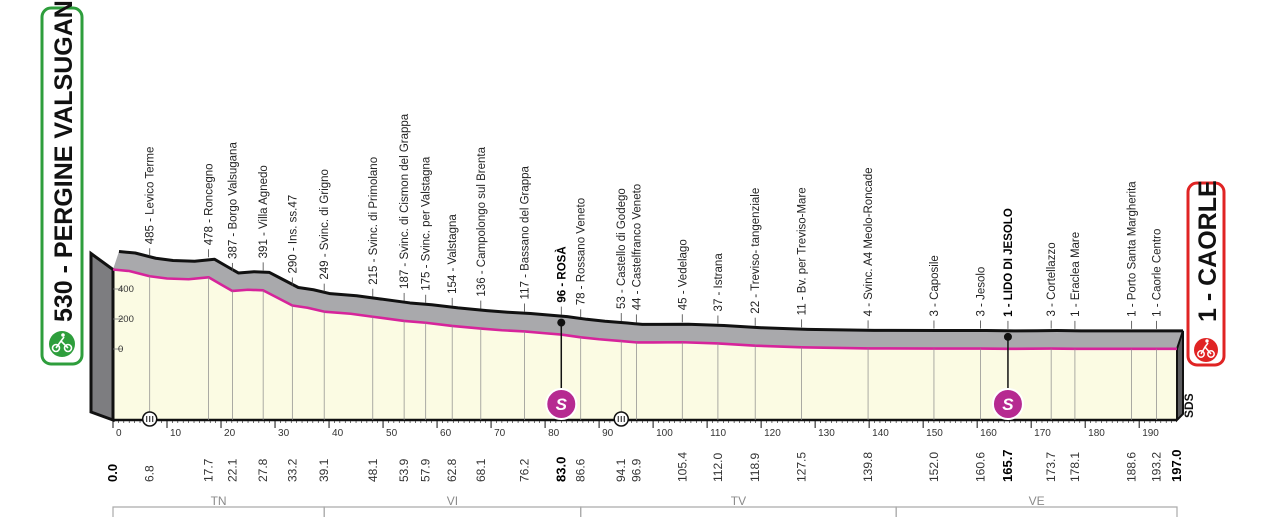 The width and height of the screenshot is (1280, 532). I want to click on place-label: 3 - Cortellazzo, so click(1052, 279).